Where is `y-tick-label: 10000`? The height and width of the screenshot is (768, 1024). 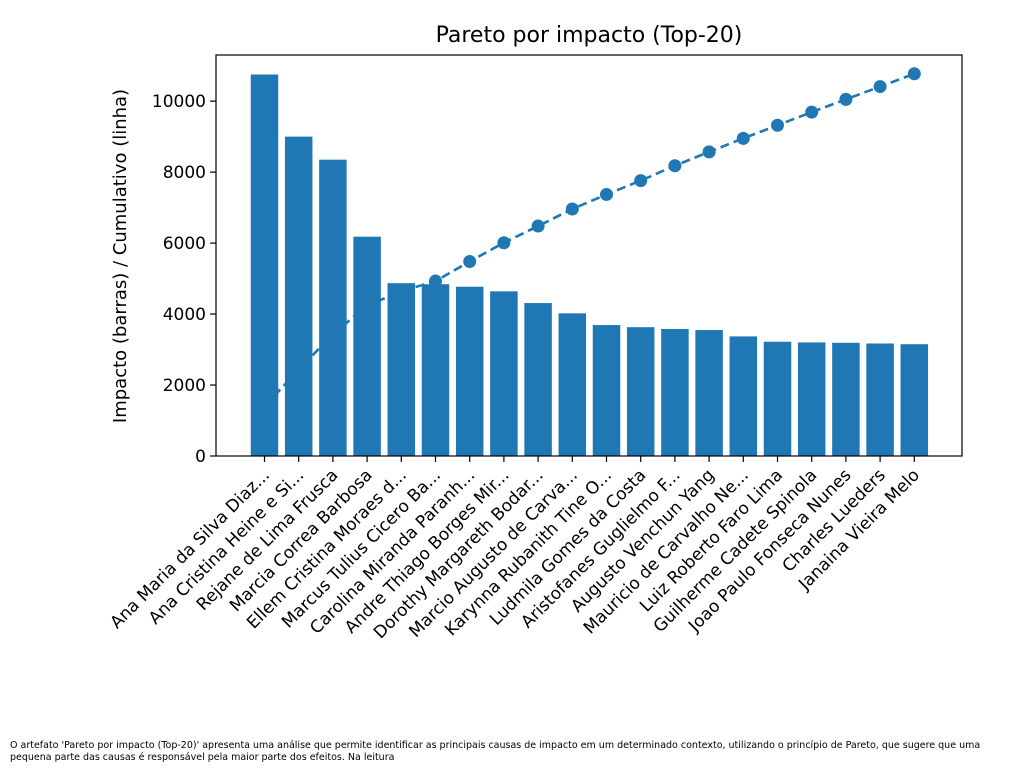 y-tick-label: 10000 is located at coordinates (179, 102).